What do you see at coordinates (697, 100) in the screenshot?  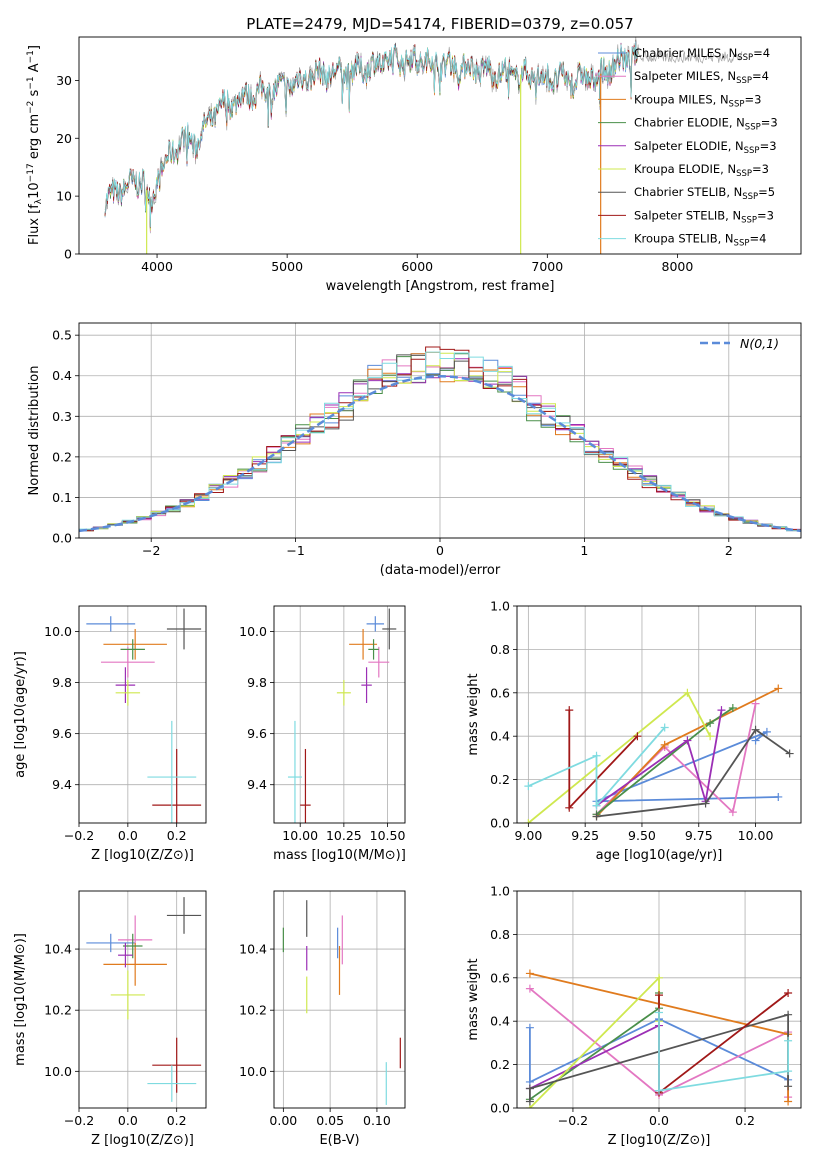 I see `legend-label: Kroupa MILES, NSSP=3` at bounding box center [697, 100].